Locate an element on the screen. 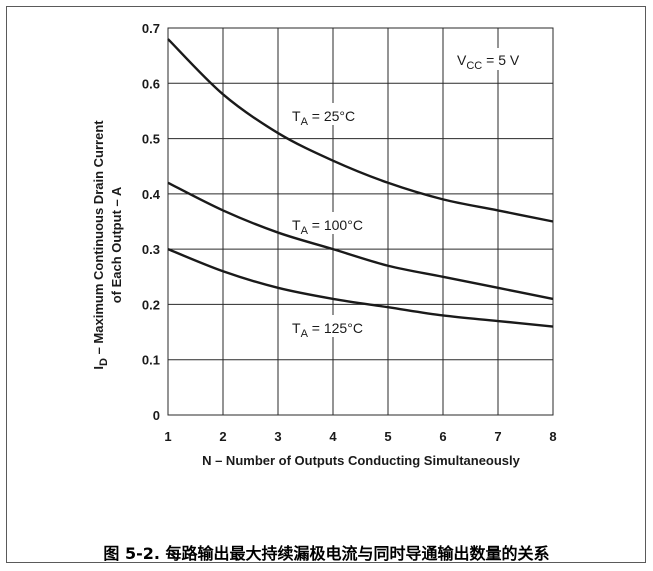 The height and width of the screenshot is (571, 653). curve-ta-125c is located at coordinates (360, 288).